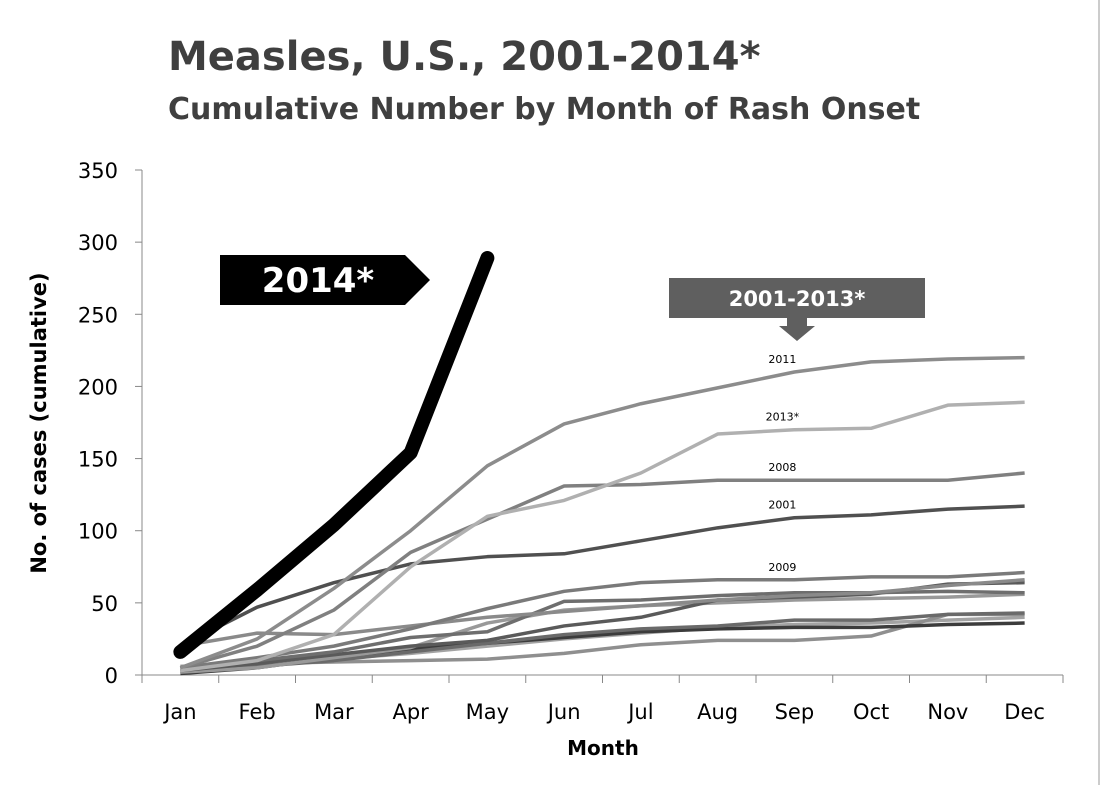 Image resolution: width=1100 pixels, height=785 pixels. What do you see at coordinates (410, 712) in the screenshot?
I see `x-tick-label: Apr` at bounding box center [410, 712].